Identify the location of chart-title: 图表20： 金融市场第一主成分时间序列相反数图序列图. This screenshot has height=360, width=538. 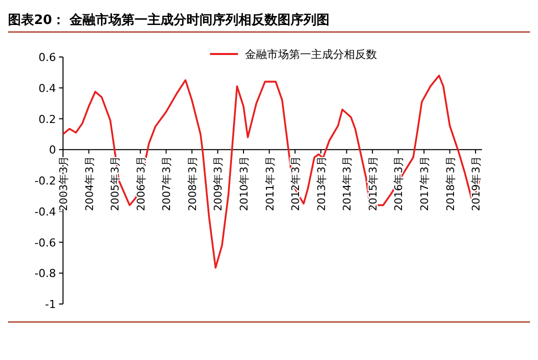
(169, 20).